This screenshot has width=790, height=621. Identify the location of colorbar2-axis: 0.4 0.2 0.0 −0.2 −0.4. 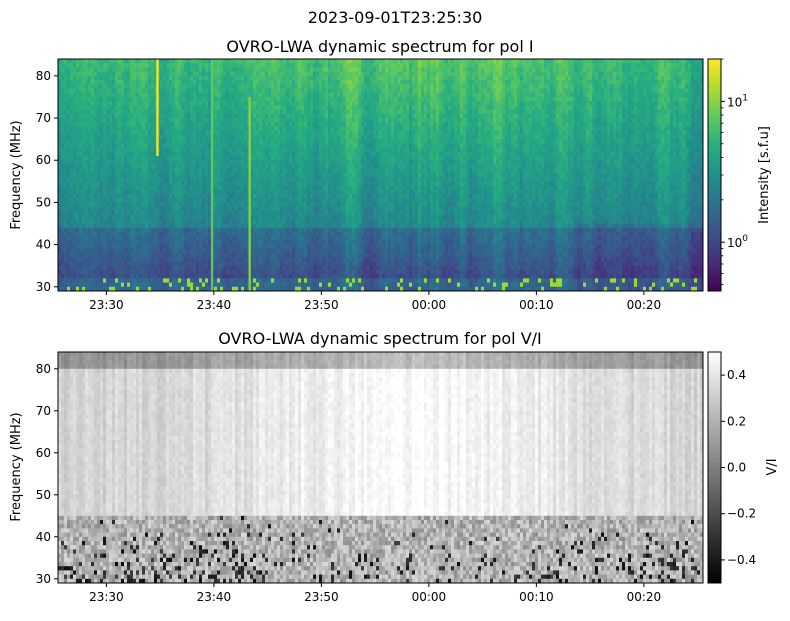
(738, 467).